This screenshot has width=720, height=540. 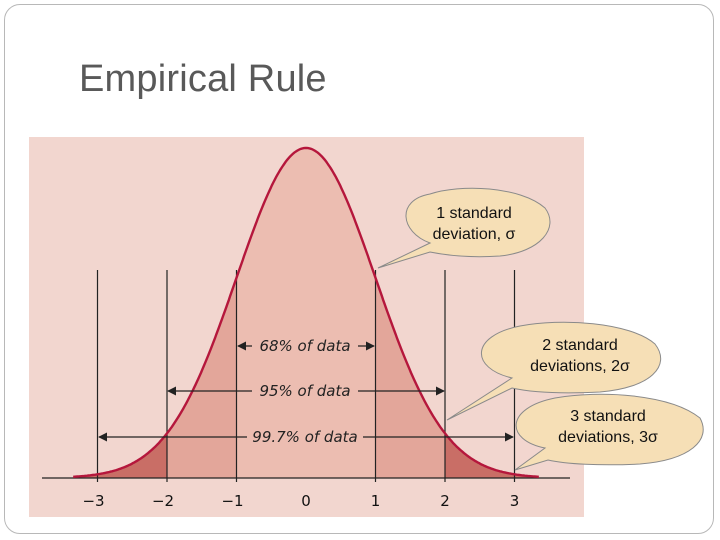 I want to click on label-99-7-percent: 99.7% of data, so click(x=304, y=437).